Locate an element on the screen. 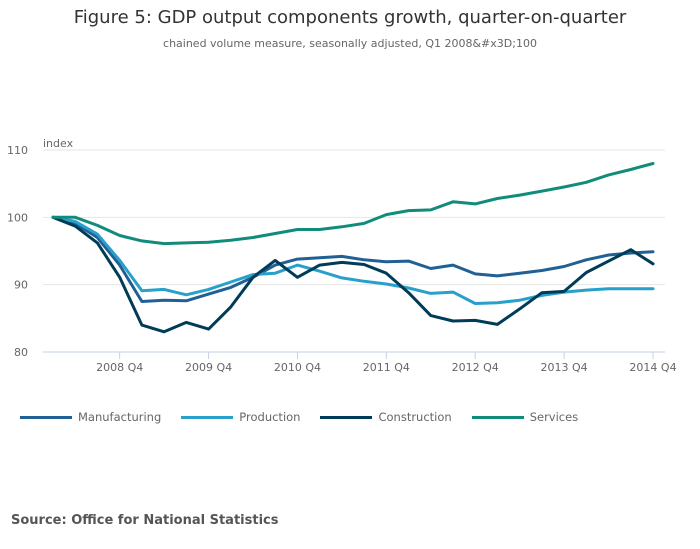  legend-item-construction: Construction is located at coordinates (386, 417).